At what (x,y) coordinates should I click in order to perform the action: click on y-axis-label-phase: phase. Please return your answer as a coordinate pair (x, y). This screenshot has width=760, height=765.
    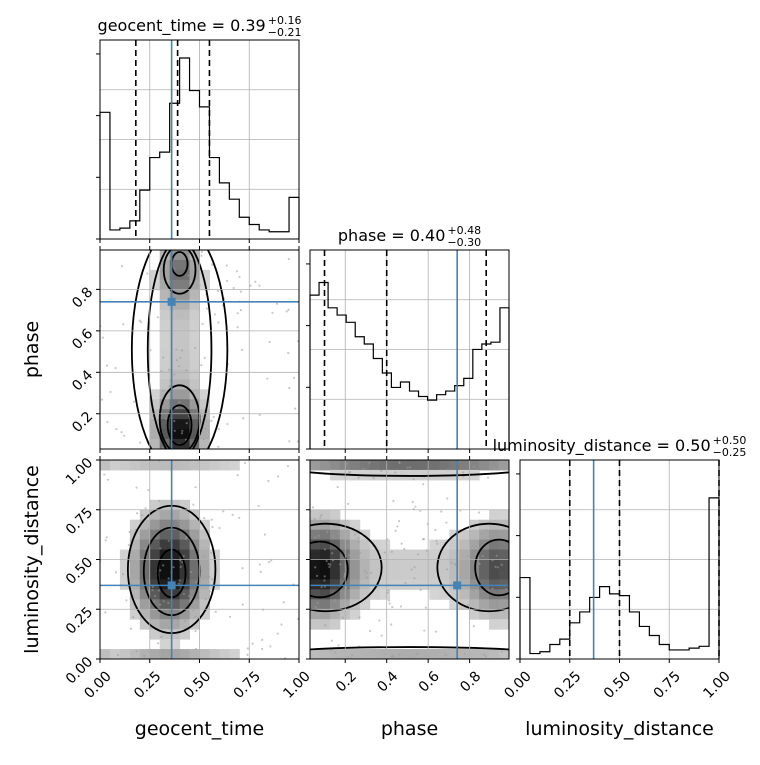
    Looking at the image, I should click on (32, 349).